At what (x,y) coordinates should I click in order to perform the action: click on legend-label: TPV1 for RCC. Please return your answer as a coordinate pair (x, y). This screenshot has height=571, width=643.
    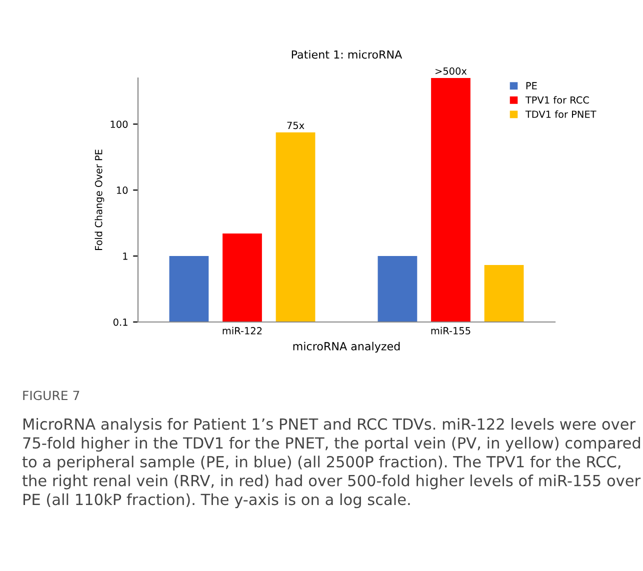
    Looking at the image, I should click on (557, 100).